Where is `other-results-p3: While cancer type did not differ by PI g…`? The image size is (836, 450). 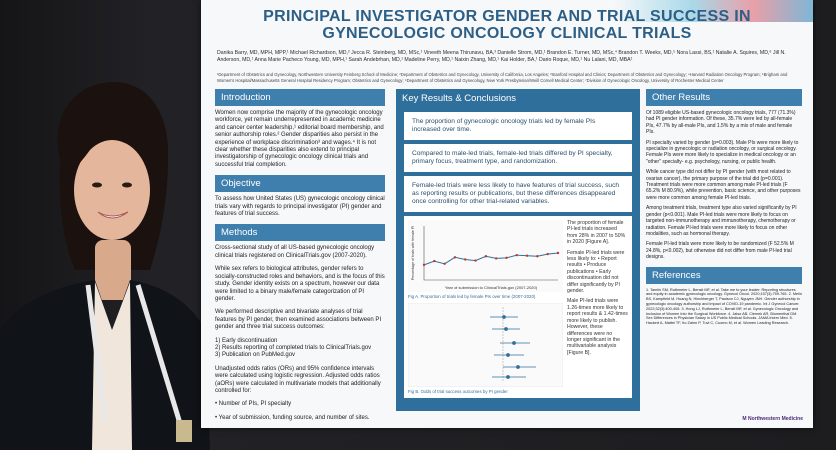 other-results-p3: While cancer type did not differ by PI g… is located at coordinates (723, 185).